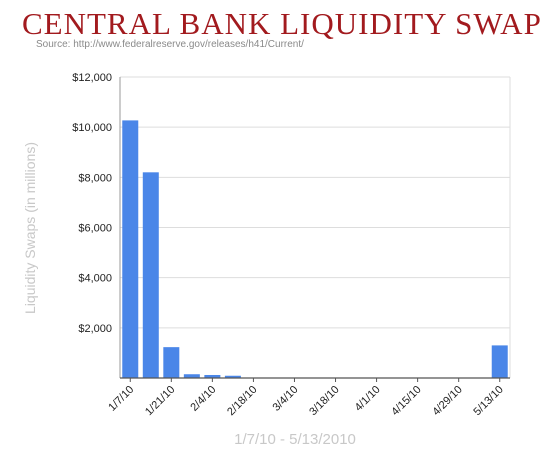 The height and width of the screenshot is (450, 540). Describe the element at coordinates (281, 23) in the screenshot. I see `chart-title: CENTRAL BANK LIQUIDITY SWAPS` at that location.